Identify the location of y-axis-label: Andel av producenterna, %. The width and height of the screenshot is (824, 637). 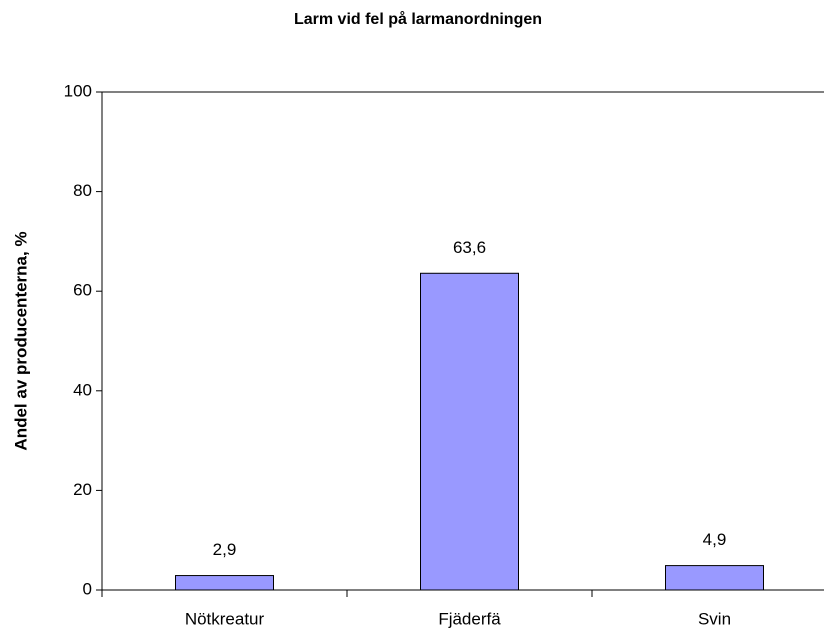
(20, 340).